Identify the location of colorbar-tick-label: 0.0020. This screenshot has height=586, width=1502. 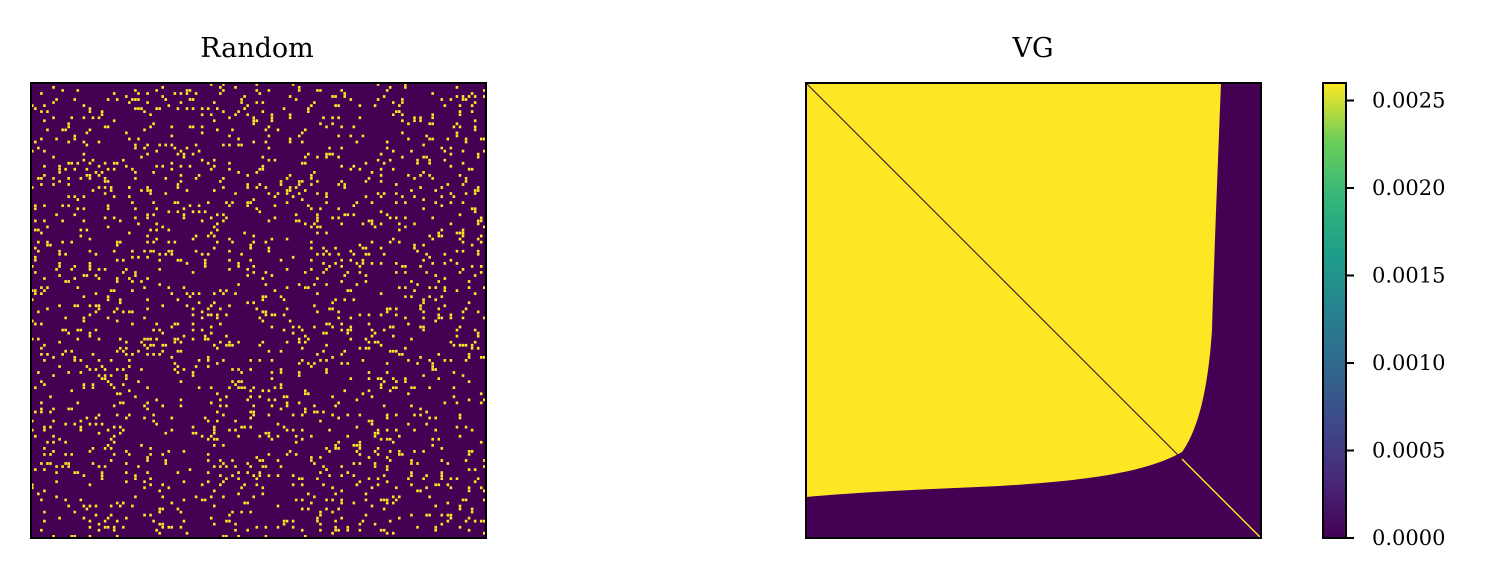
(1408, 188).